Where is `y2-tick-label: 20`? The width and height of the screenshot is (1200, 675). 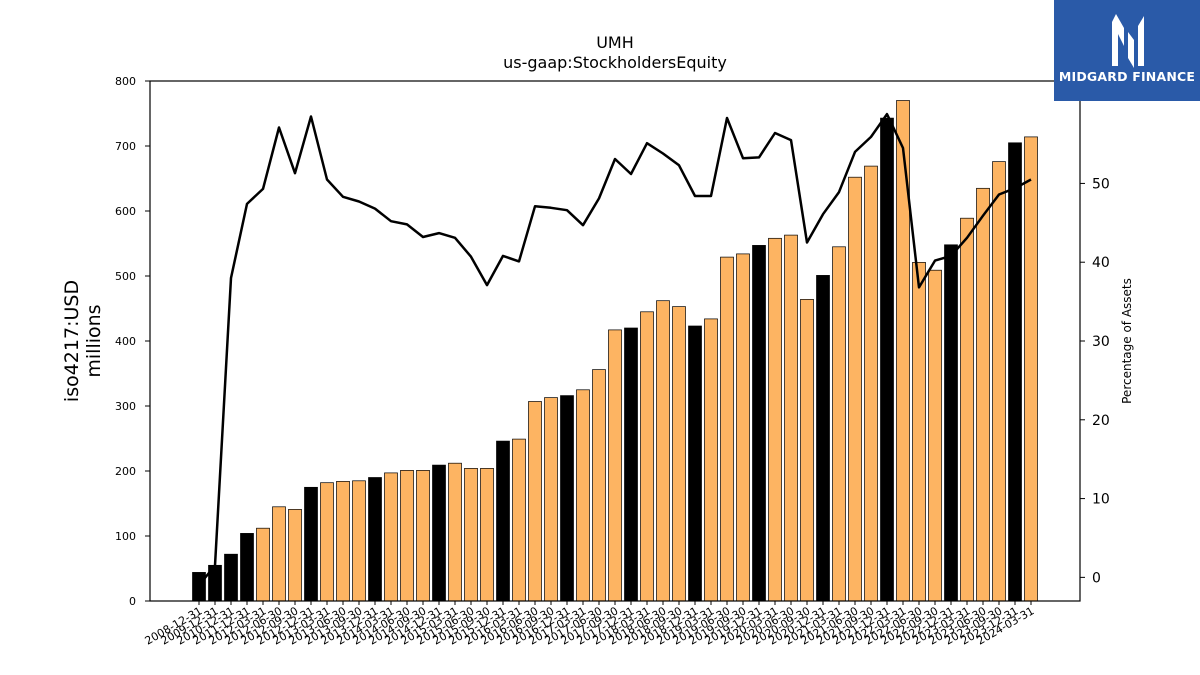 y2-tick-label: 20 is located at coordinates (1101, 421).